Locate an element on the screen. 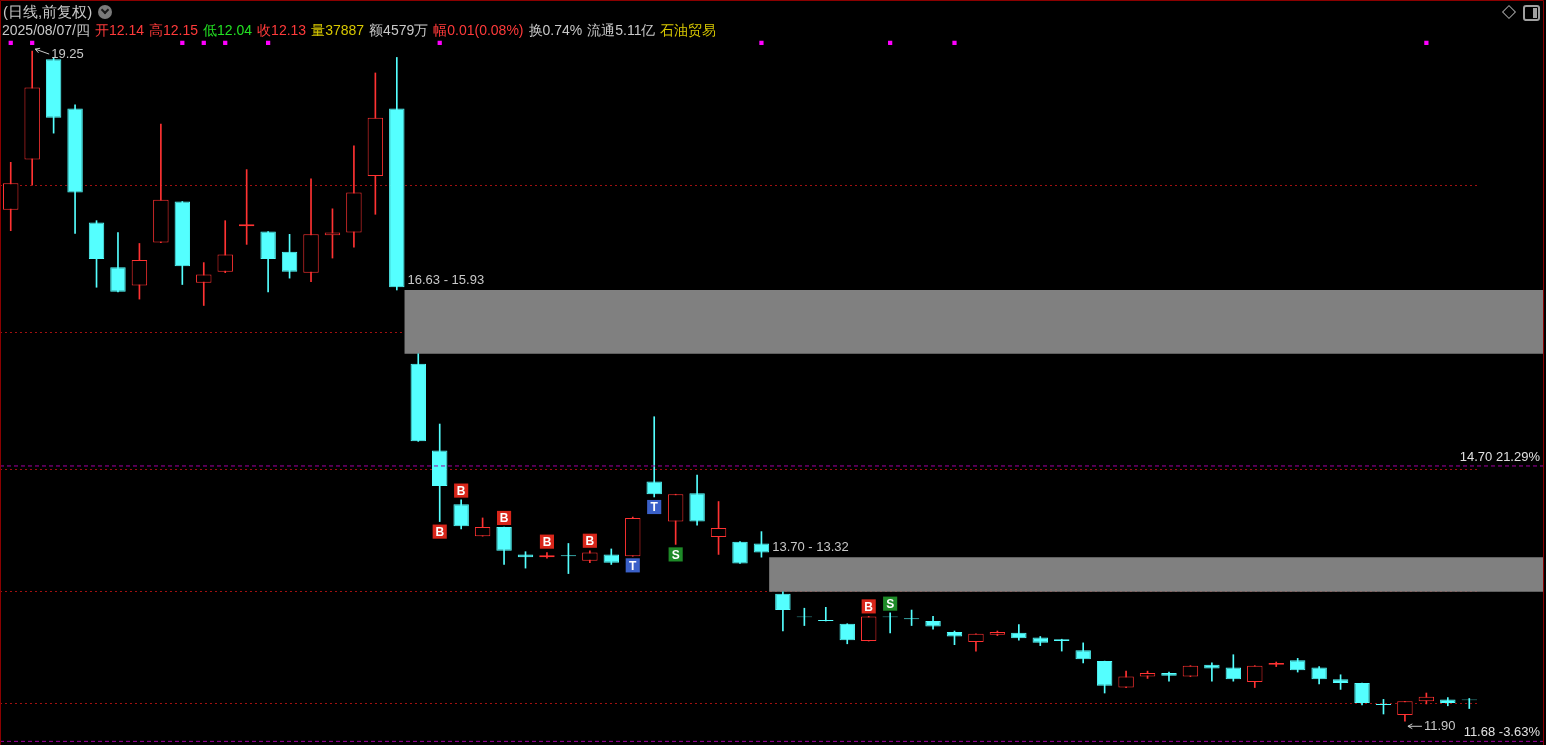 Image resolution: width=1546 pixels, height=745 pixels. band-label: 16.63 - 15.93 is located at coordinates (446, 280).